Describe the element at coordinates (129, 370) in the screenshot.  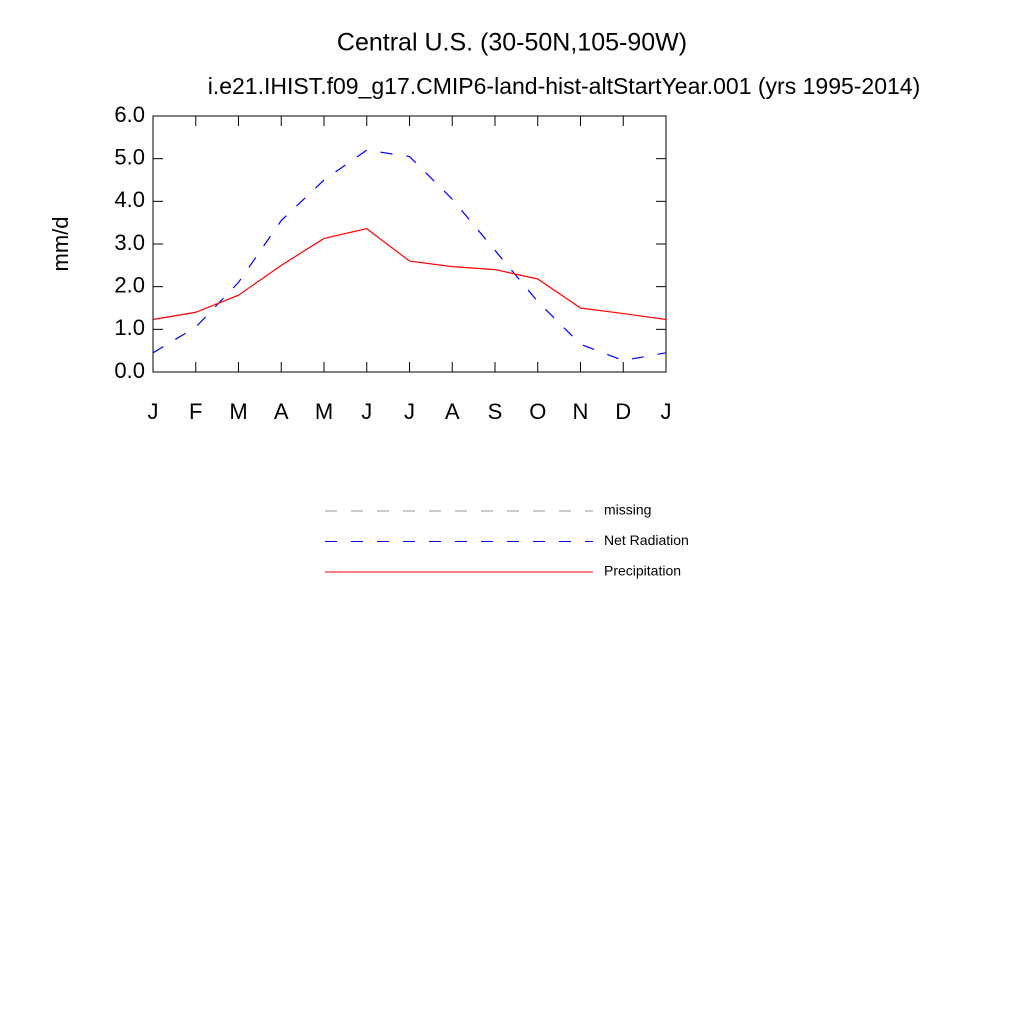
I see `y-tick-label: 0.0` at that location.